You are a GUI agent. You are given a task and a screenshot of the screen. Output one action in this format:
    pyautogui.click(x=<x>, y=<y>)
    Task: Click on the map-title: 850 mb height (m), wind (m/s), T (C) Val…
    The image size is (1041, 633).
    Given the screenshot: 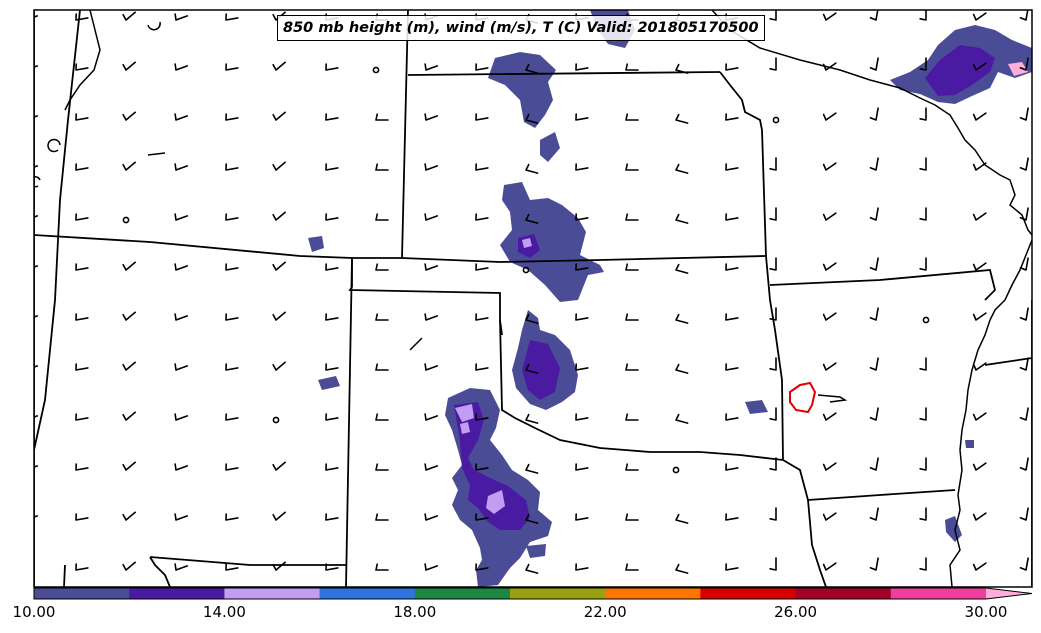 What is the action you would take?
    pyautogui.click(x=521, y=28)
    